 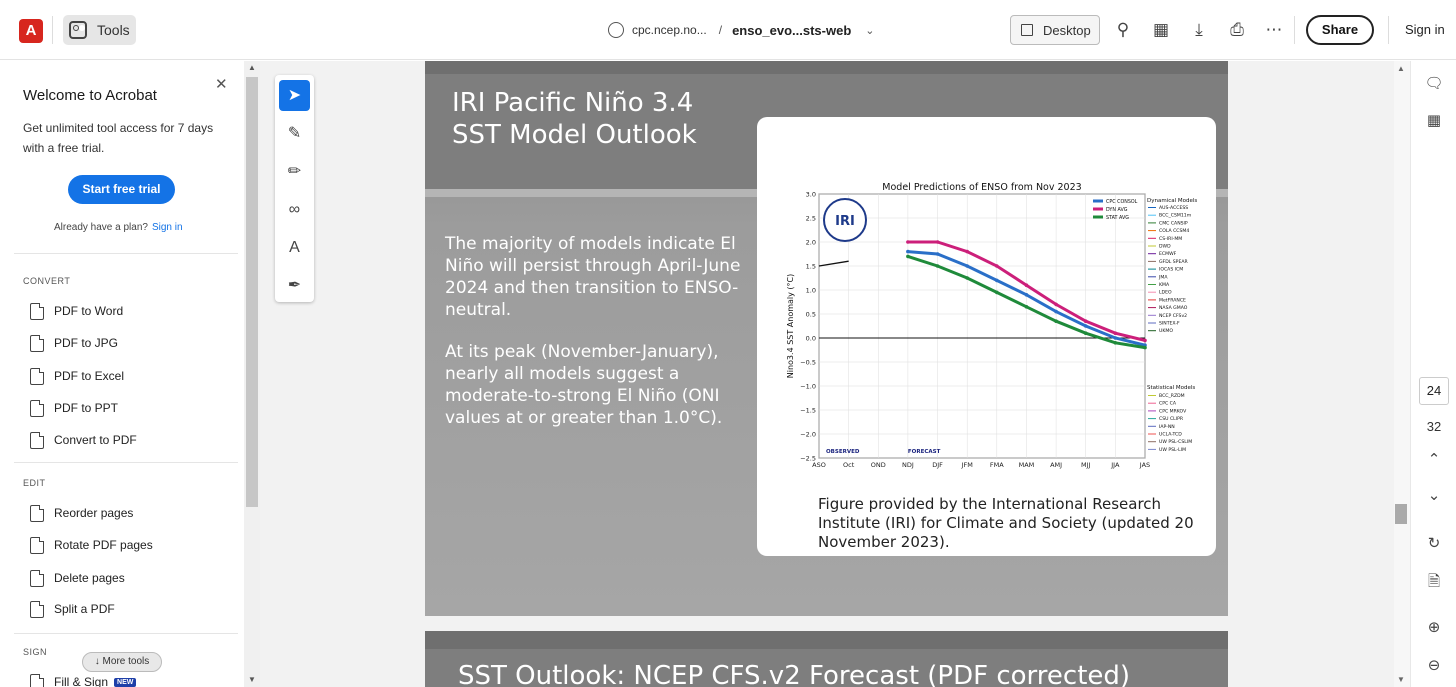 I want to click on next-page-icon: ⌄, so click(x=1434, y=495).